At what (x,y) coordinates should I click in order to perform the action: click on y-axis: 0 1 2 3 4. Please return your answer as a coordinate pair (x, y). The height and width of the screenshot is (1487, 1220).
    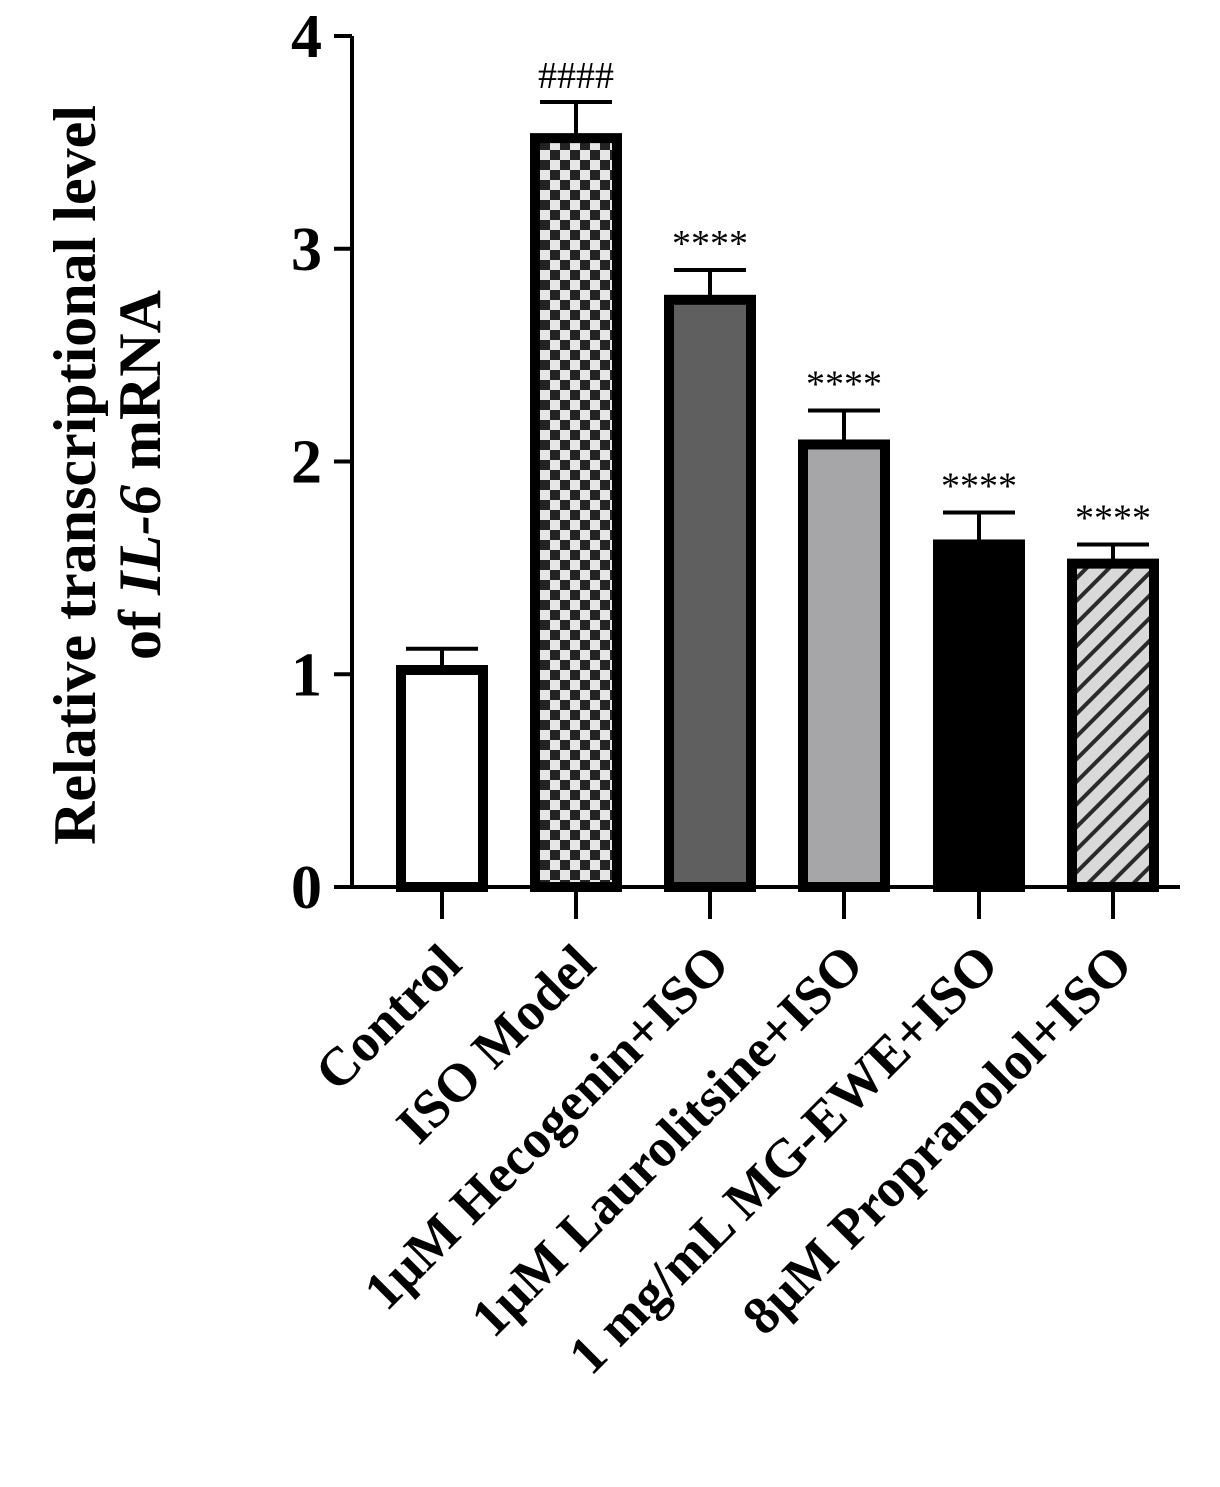
    Looking at the image, I should click on (322, 462).